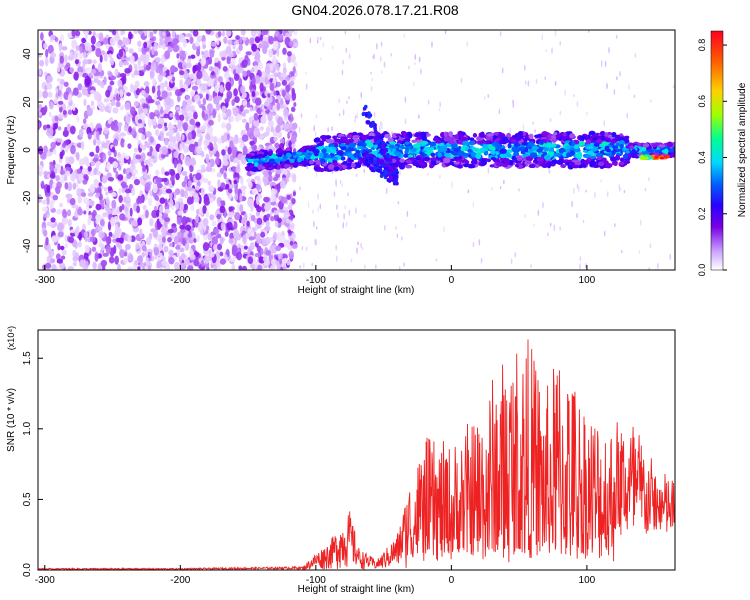  What do you see at coordinates (702, 214) in the screenshot?
I see `colorbar-tick-label: 0.2` at bounding box center [702, 214].